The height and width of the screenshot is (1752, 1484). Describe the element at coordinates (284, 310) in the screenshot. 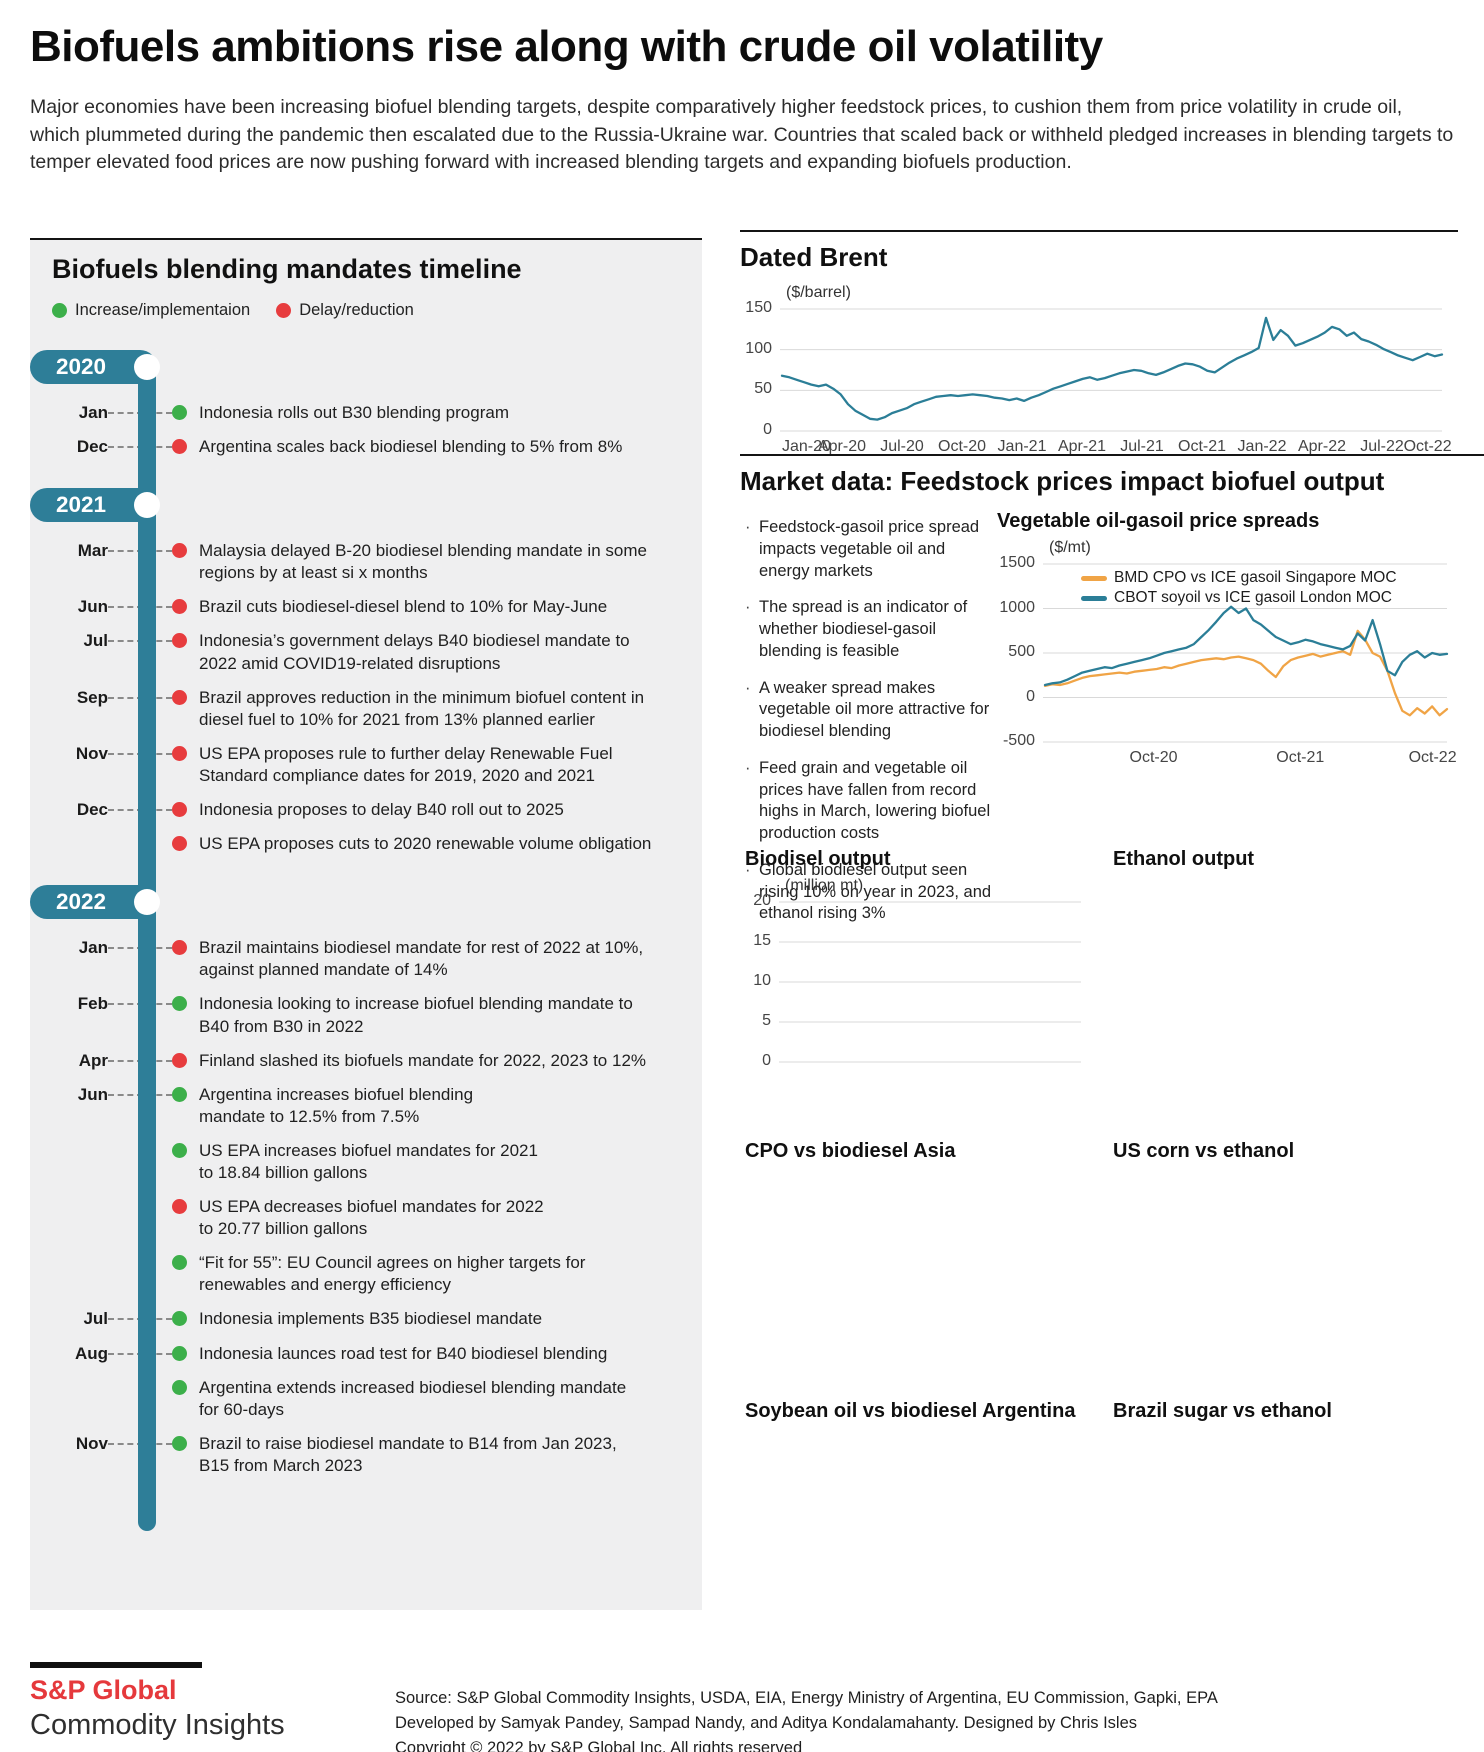

I see `legend-dot-icon` at that location.